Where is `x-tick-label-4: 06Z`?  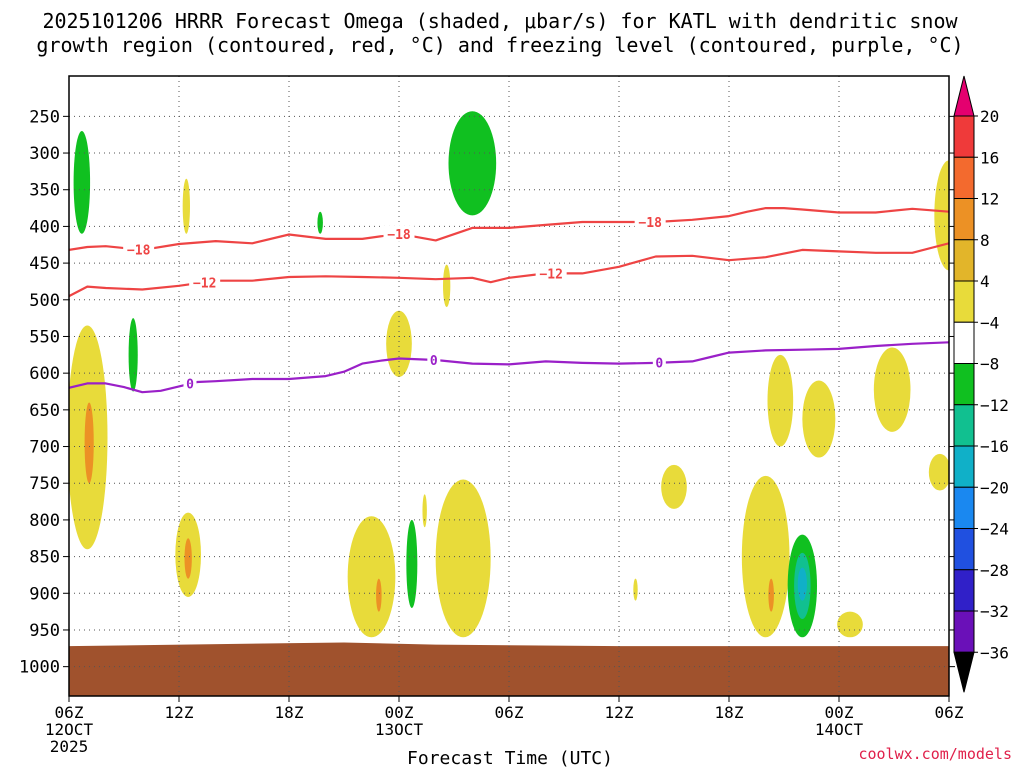
x-tick-label-4: 06Z is located at coordinates (509, 712).